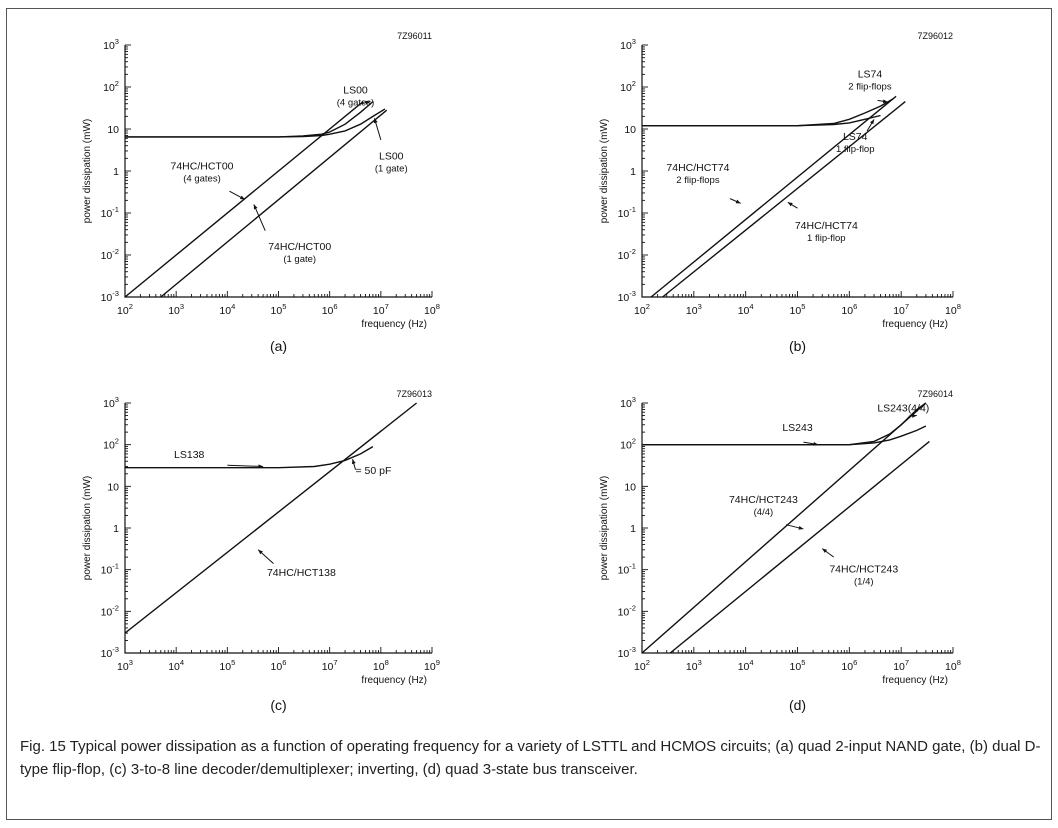 The width and height of the screenshot is (1058, 828). Describe the element at coordinates (278, 705) in the screenshot. I see `panel-c-label: (c)` at that location.